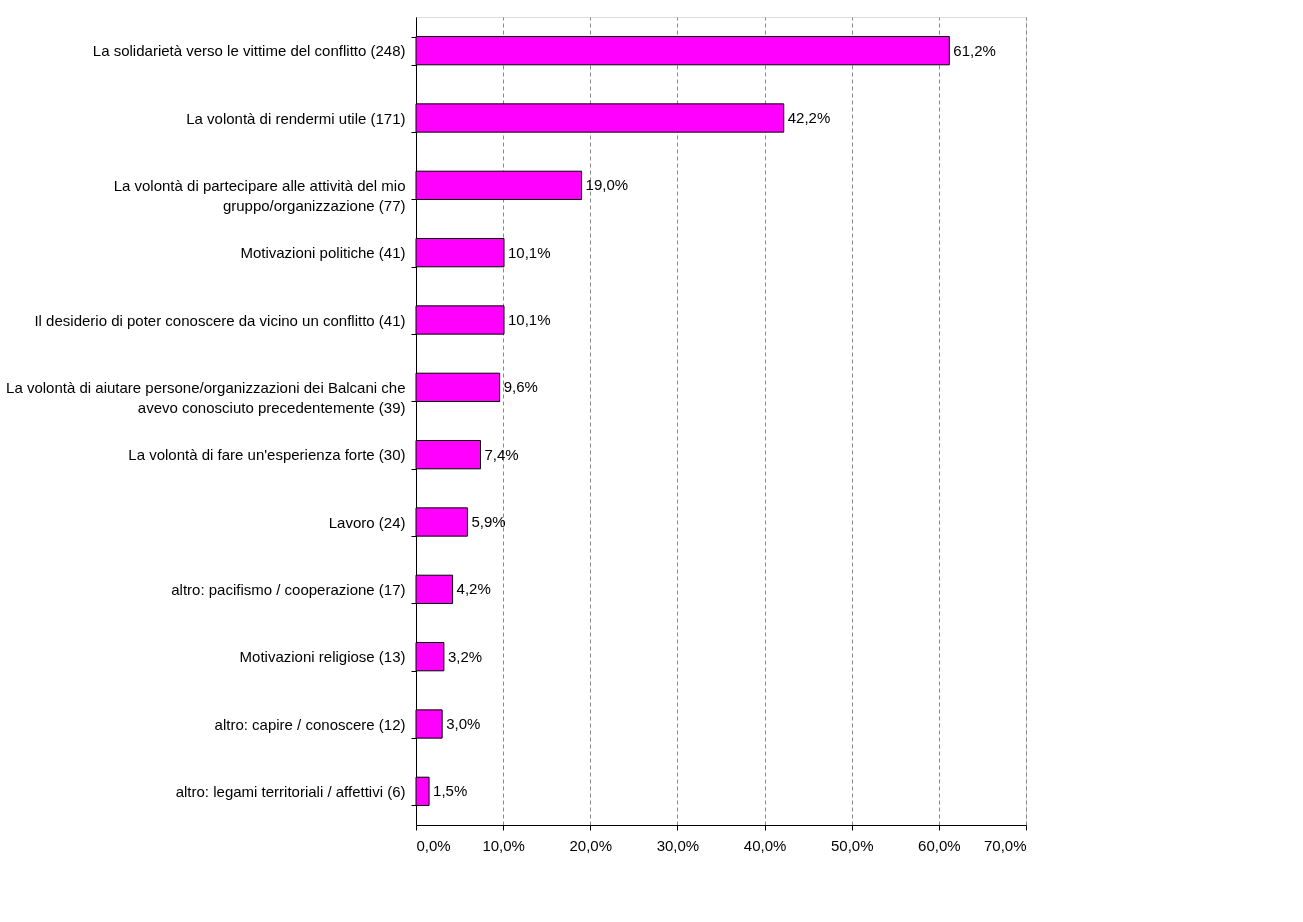 The image size is (1303, 922). I want to click on data-label: 3,0%, so click(463, 723).